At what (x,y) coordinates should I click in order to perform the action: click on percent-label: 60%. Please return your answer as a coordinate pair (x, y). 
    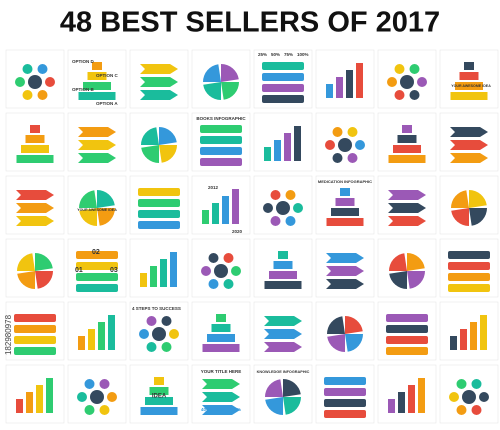
    Looking at the image, I should click on (220, 409).